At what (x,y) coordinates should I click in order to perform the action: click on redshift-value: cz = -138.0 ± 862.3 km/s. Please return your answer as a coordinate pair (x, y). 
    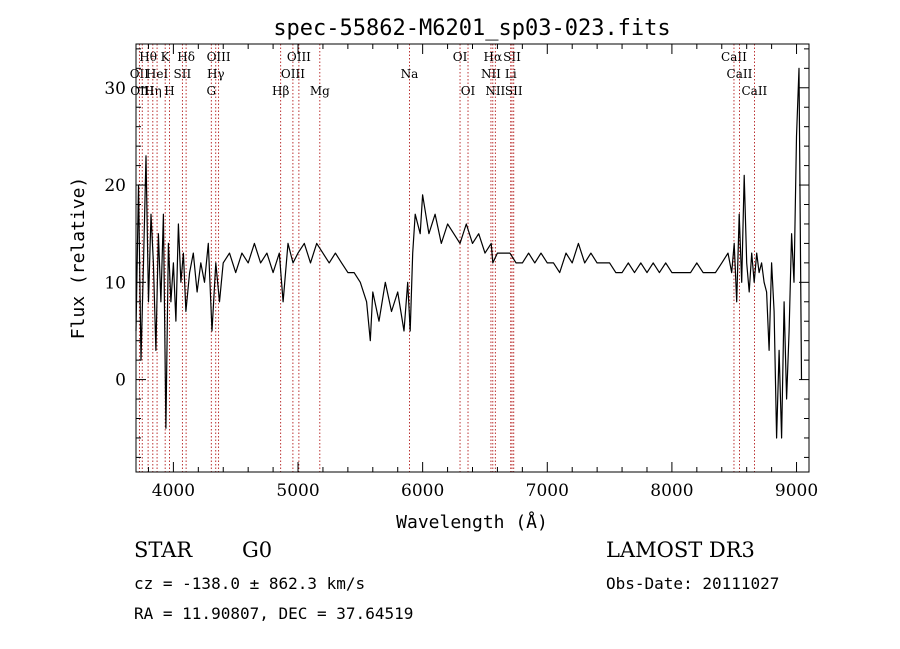
    Looking at the image, I should click on (250, 583).